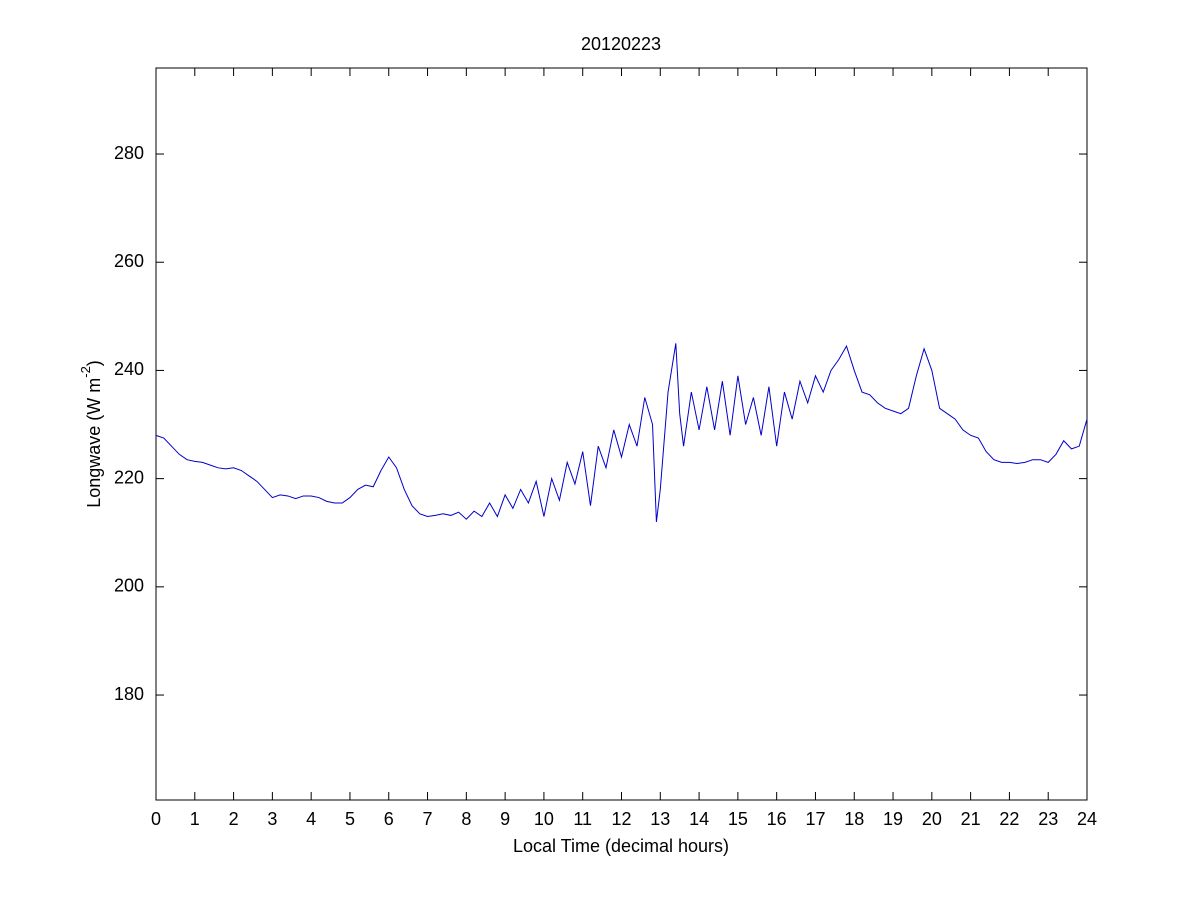 The image size is (1201, 905). What do you see at coordinates (156, 819) in the screenshot?
I see `x-tick-label: 0` at bounding box center [156, 819].